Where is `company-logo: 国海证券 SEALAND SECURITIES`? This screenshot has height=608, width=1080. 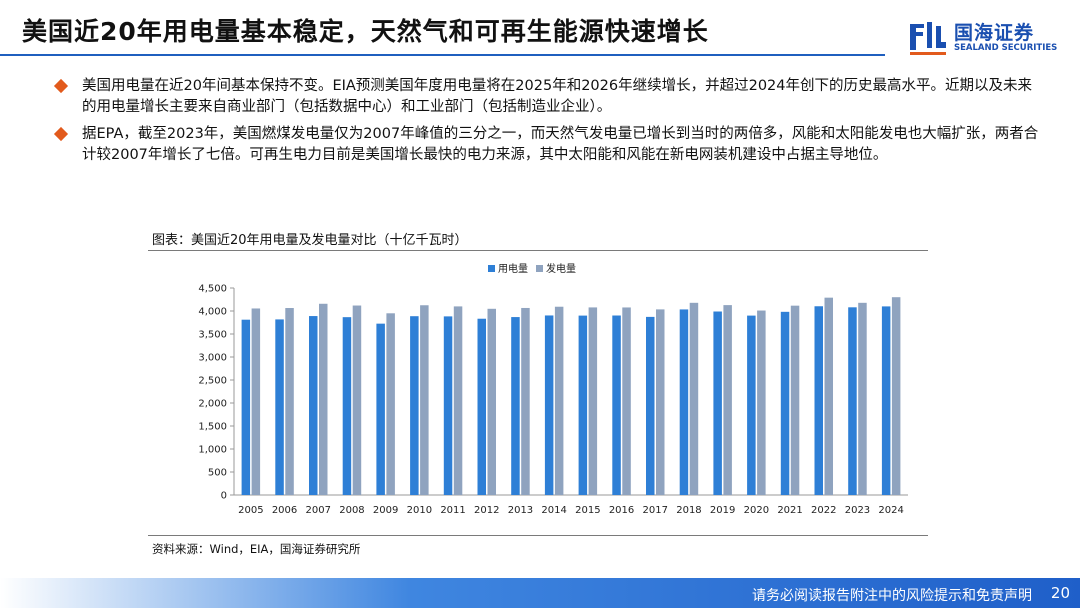
company-logo: 国海证券 SEALAND SECURITIES is located at coordinates (983, 38).